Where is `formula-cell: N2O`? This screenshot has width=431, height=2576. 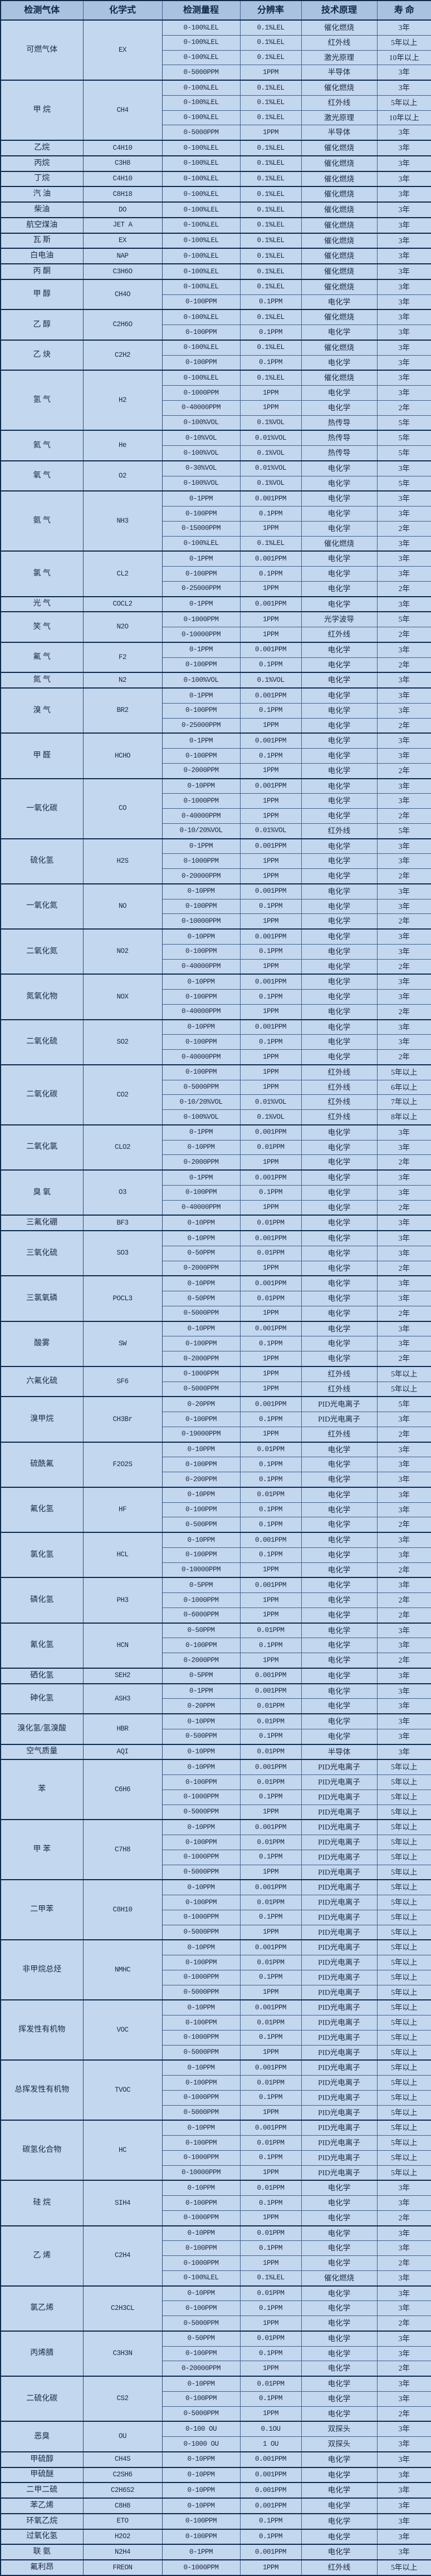
formula-cell: N2O is located at coordinates (122, 627).